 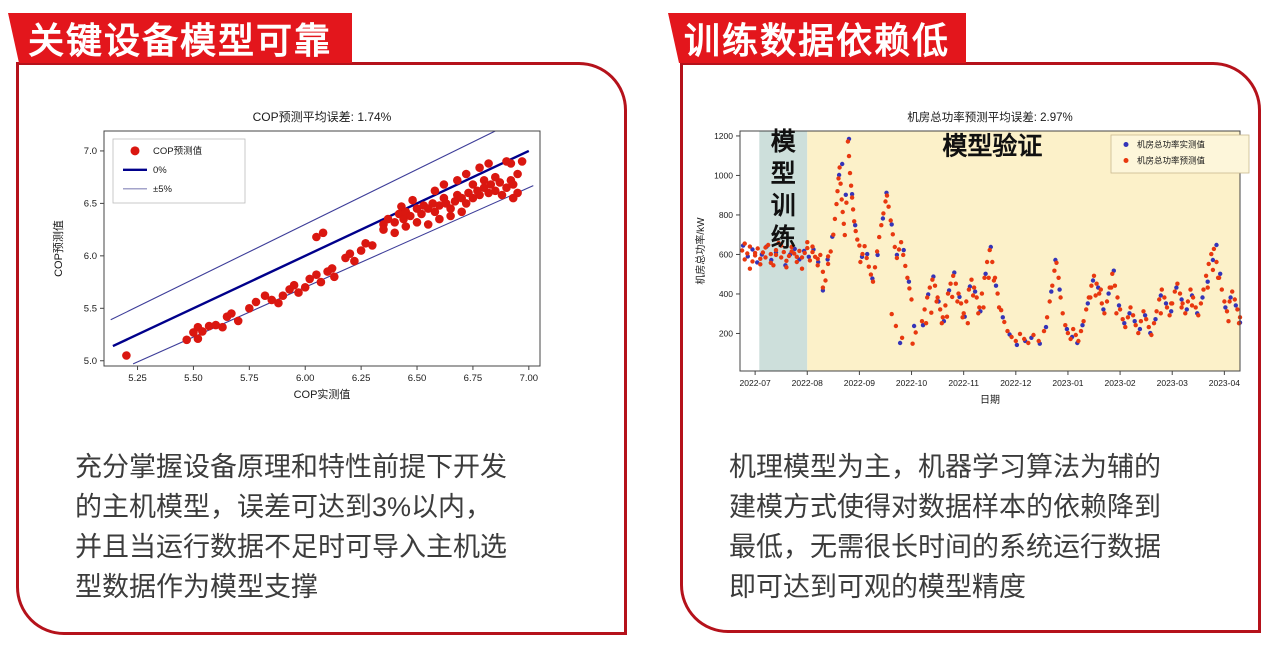 What do you see at coordinates (305, 378) in the screenshot?
I see `svg-text: 6.00` at bounding box center [305, 378].